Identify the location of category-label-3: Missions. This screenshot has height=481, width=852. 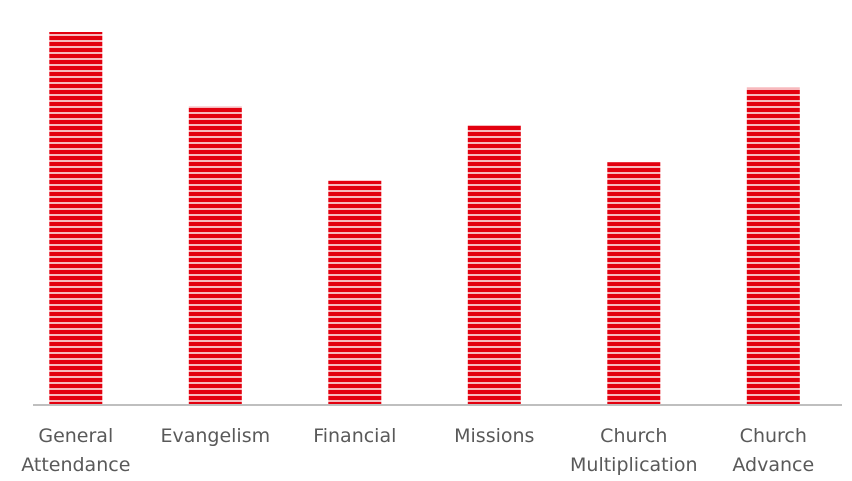
(494, 436).